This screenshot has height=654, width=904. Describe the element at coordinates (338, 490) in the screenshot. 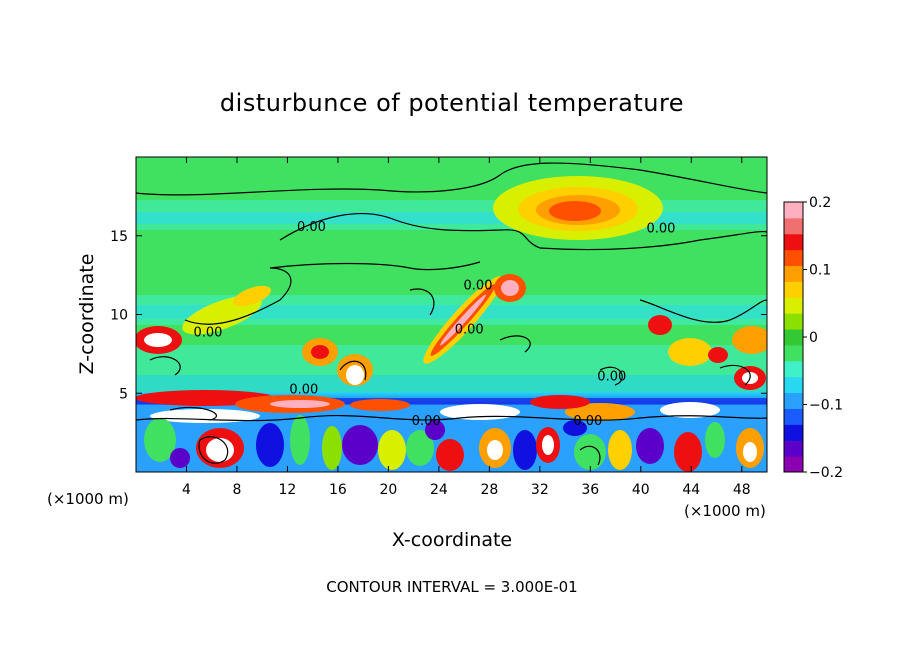

I see `x-tick-label: 16` at that location.